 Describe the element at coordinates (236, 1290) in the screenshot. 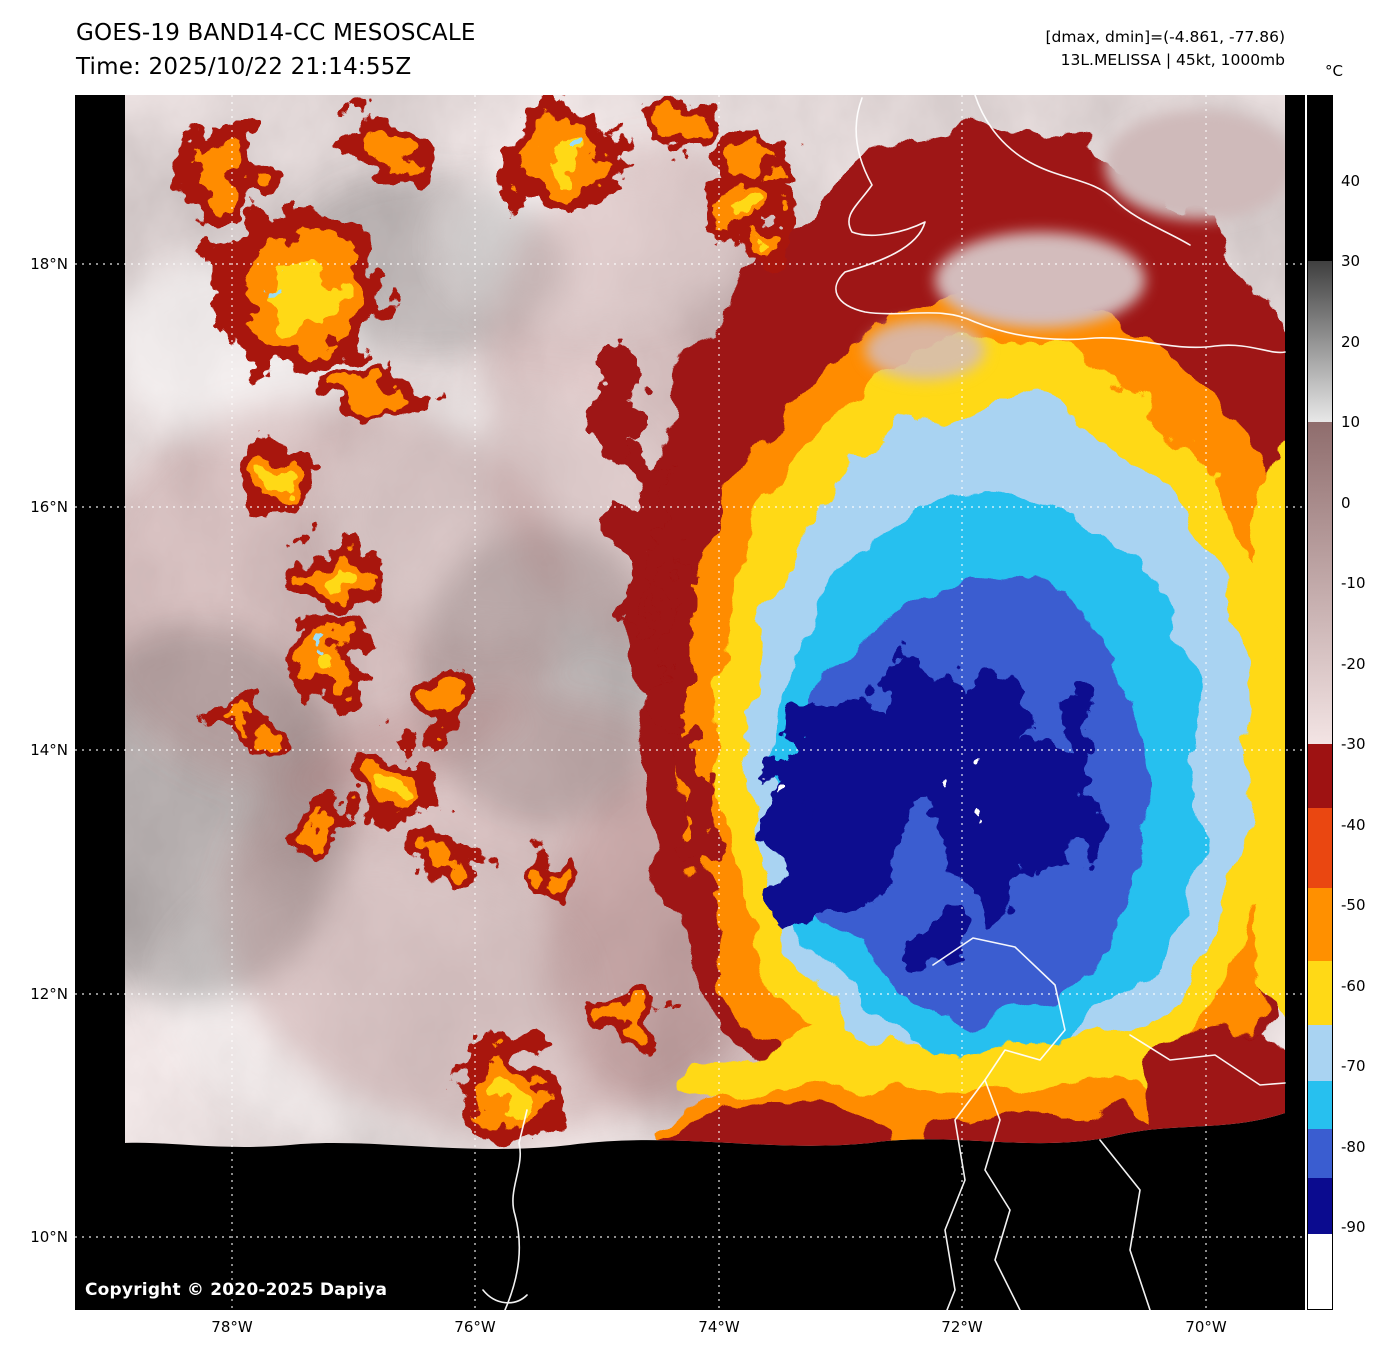

I see `copyright-watermark: Copyright © 2020-2025 Dapiya` at that location.